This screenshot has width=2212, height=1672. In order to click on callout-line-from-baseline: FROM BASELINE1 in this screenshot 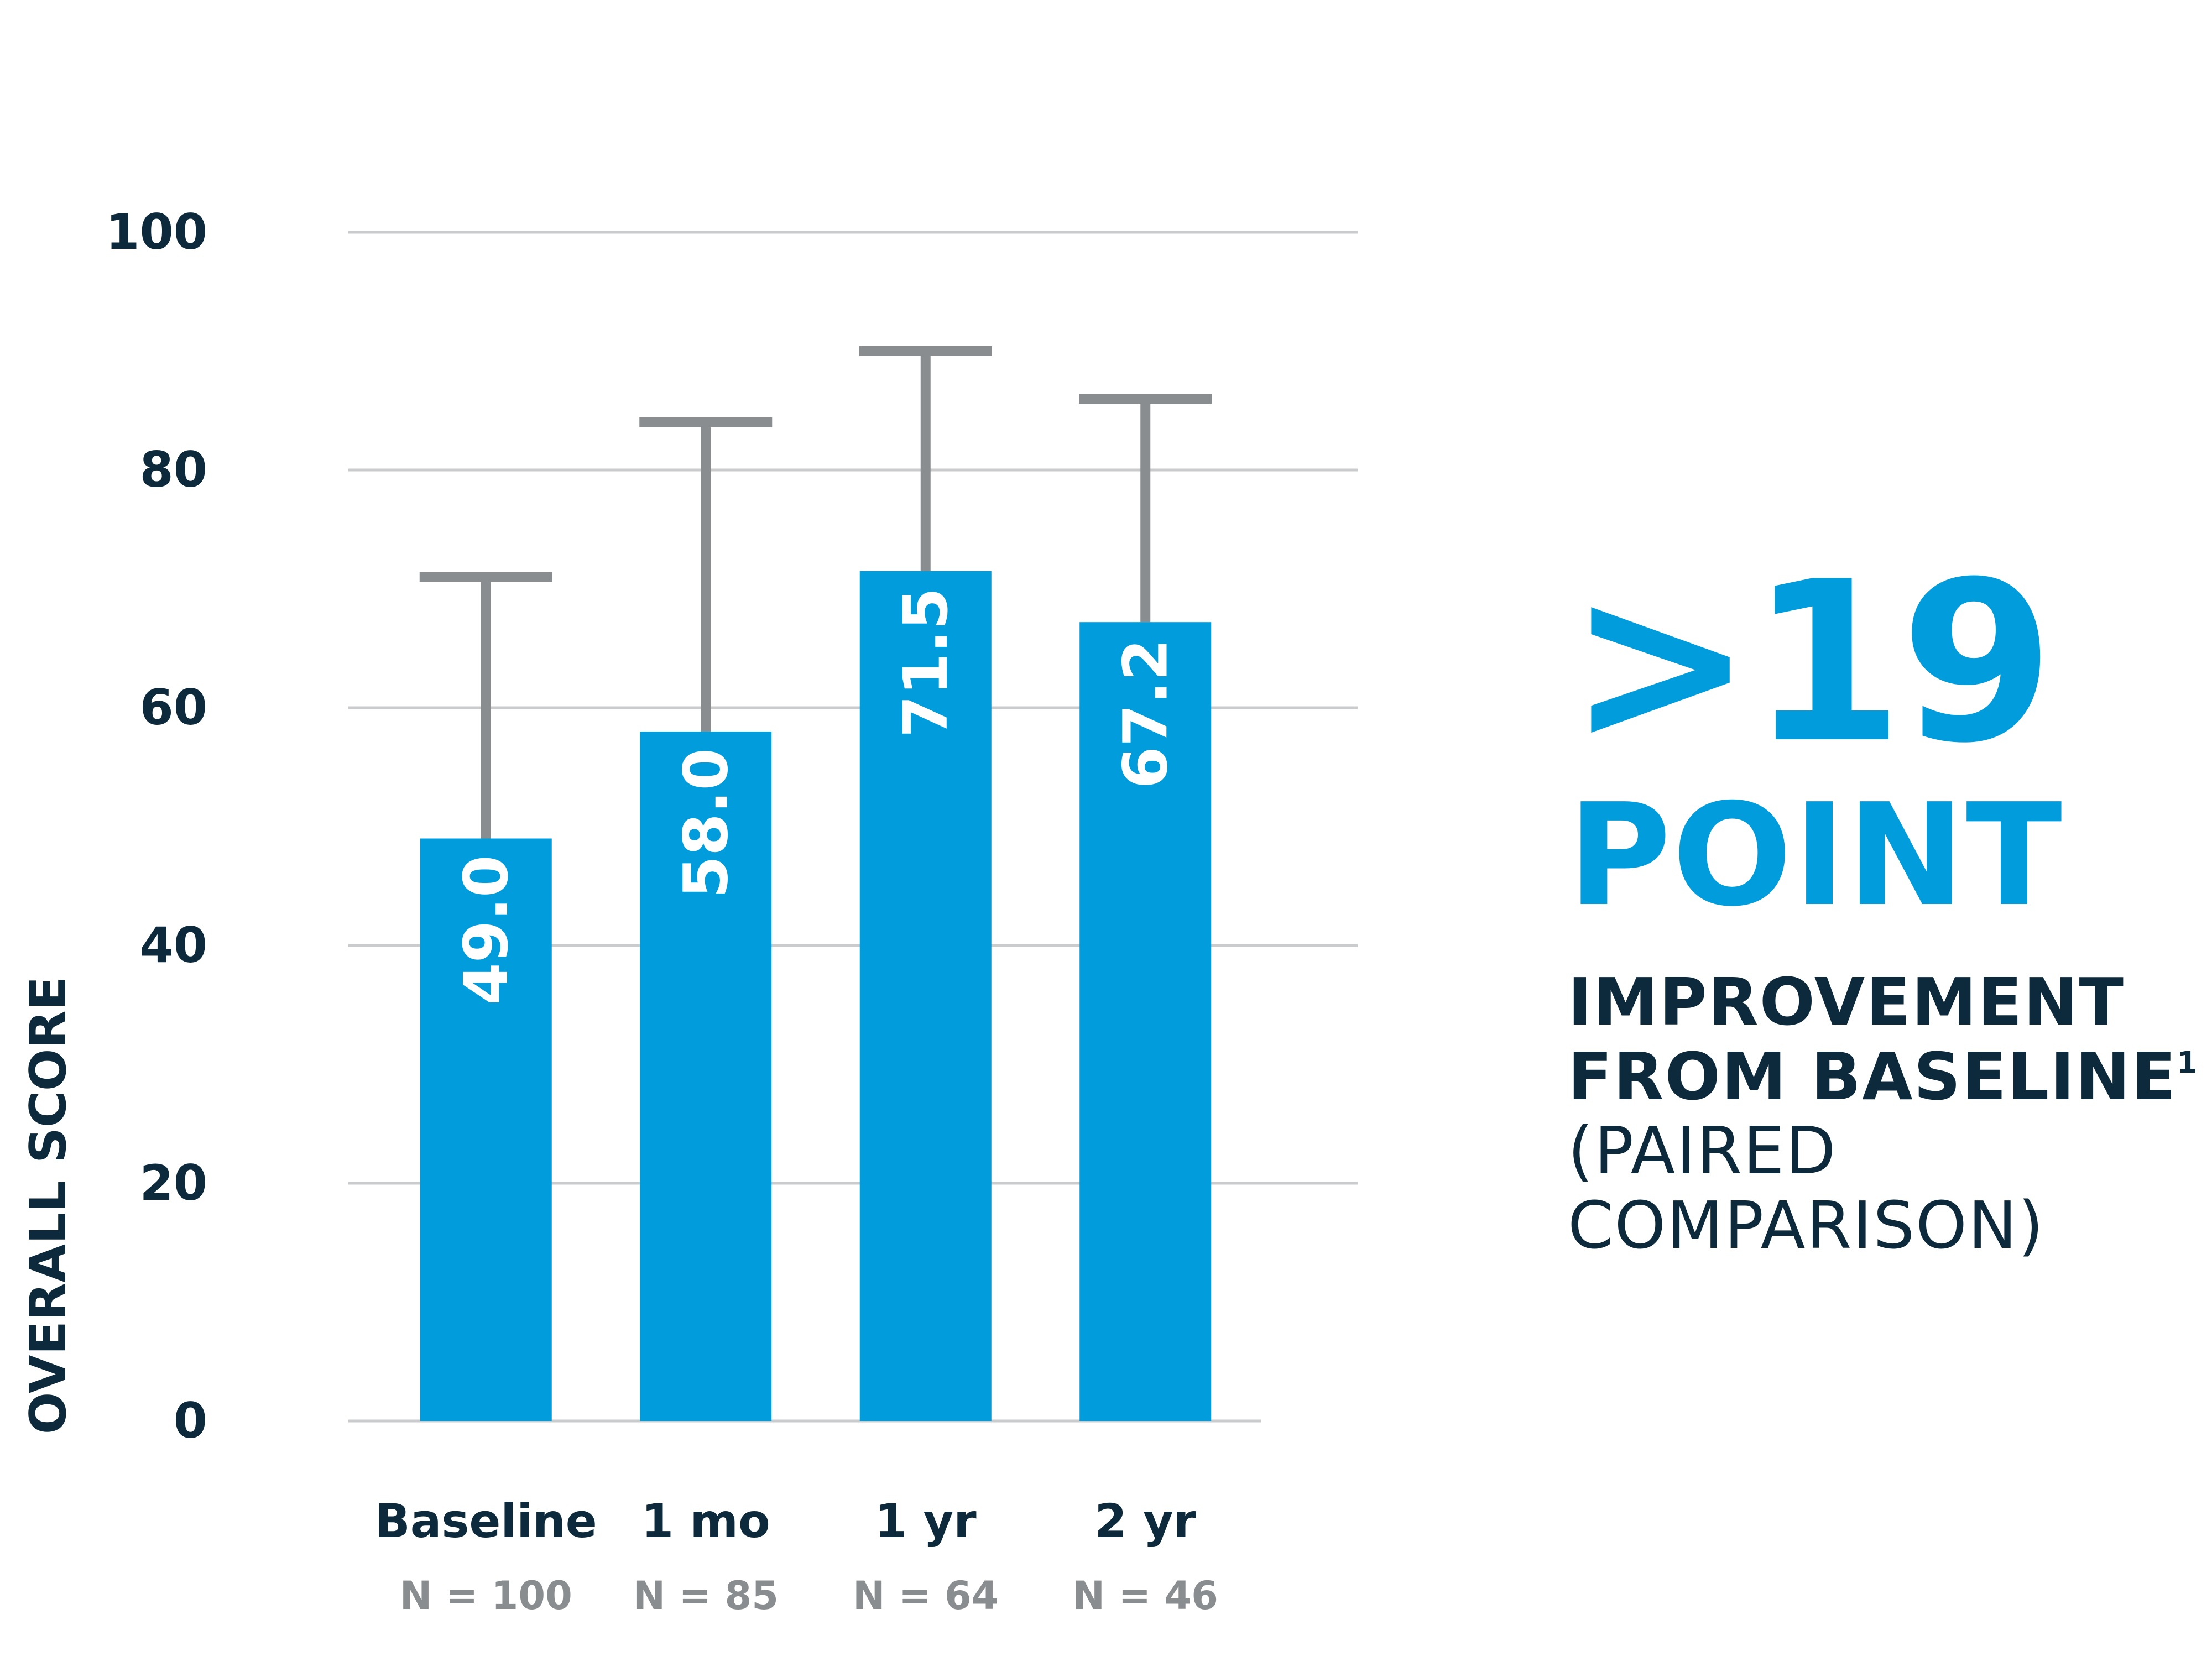, I will do `click(1886, 1076)`.